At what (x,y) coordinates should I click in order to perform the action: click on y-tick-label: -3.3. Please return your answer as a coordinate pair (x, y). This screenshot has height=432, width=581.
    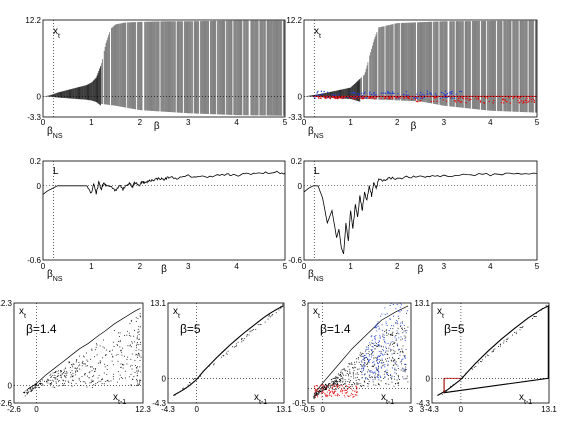
    Looking at the image, I should click on (34, 117).